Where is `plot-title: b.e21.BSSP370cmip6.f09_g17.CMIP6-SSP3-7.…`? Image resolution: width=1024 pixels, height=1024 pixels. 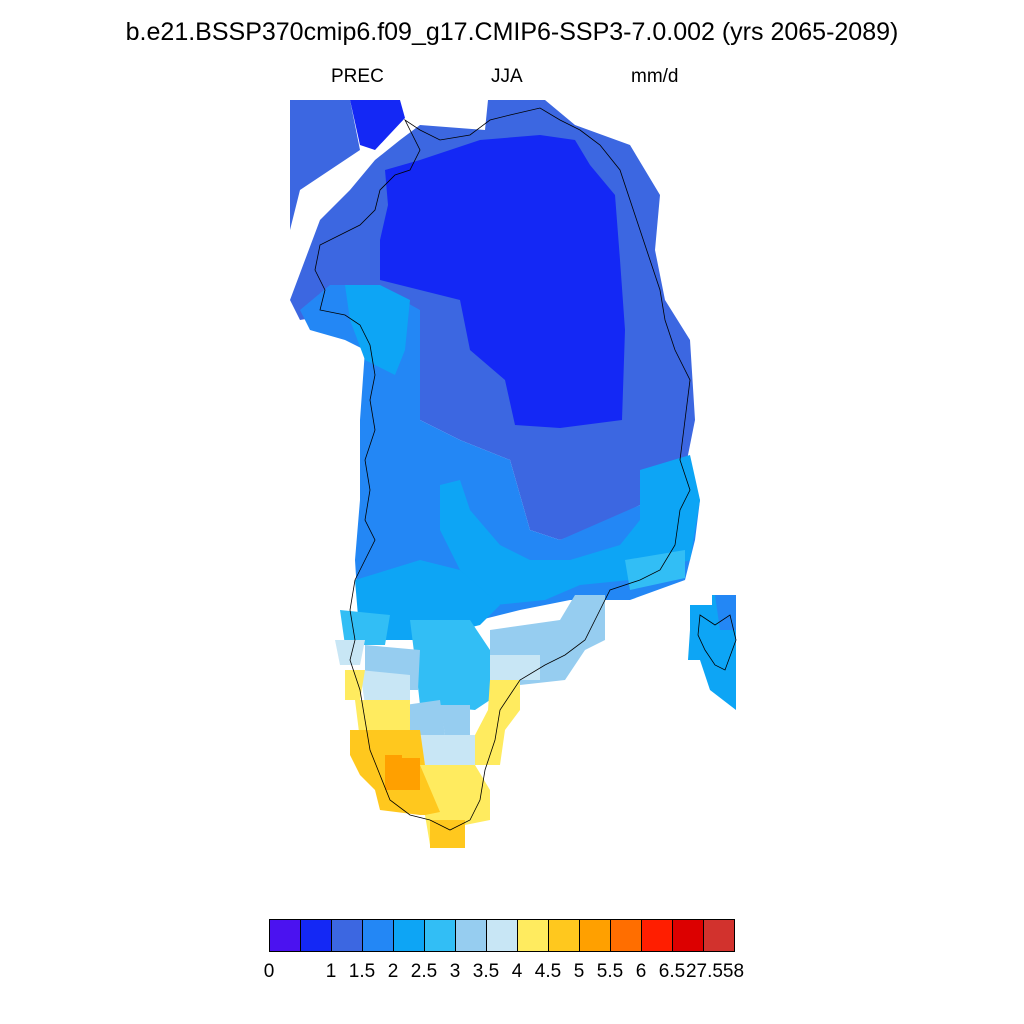 plot-title: b.e21.BSSP370cmip6.f09_g17.CMIP6-SSP3-7.… is located at coordinates (512, 32).